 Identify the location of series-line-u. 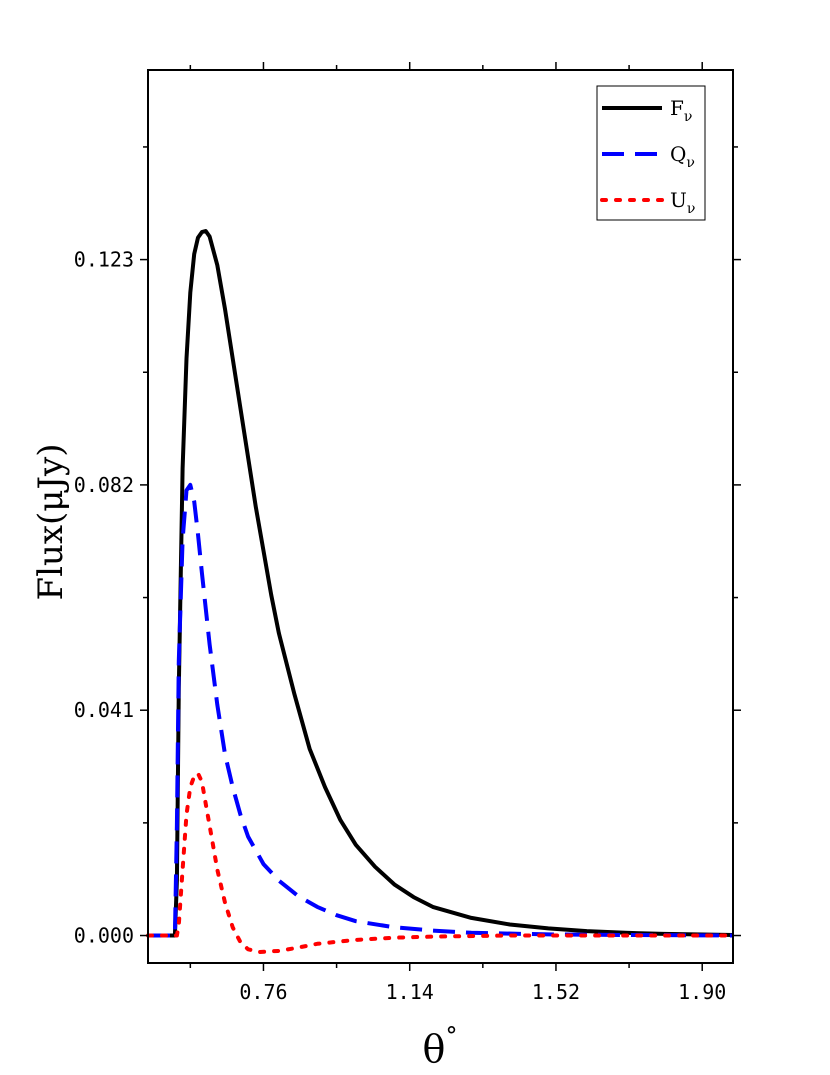
(440, 862).